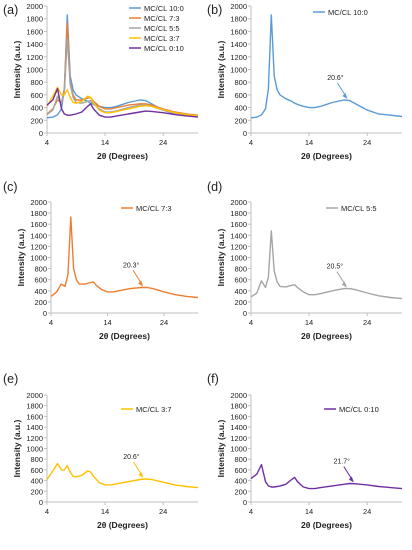  Describe the element at coordinates (146, 208) in the screenshot. I see `legend: MC/CL 7:3` at that location.